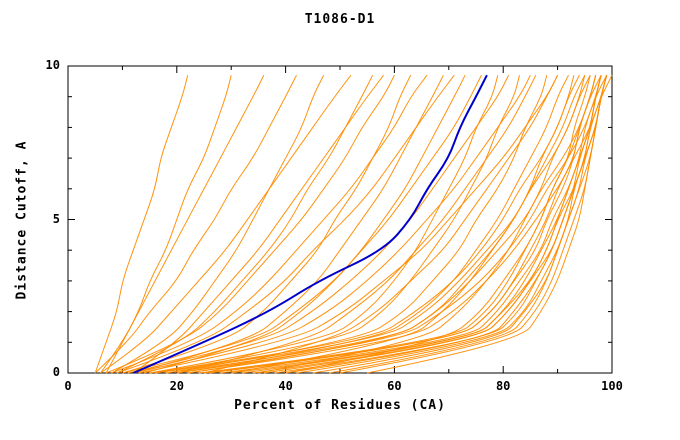 This screenshot has width=680, height=440. I want to click on x-tick-label: 100, so click(612, 386).